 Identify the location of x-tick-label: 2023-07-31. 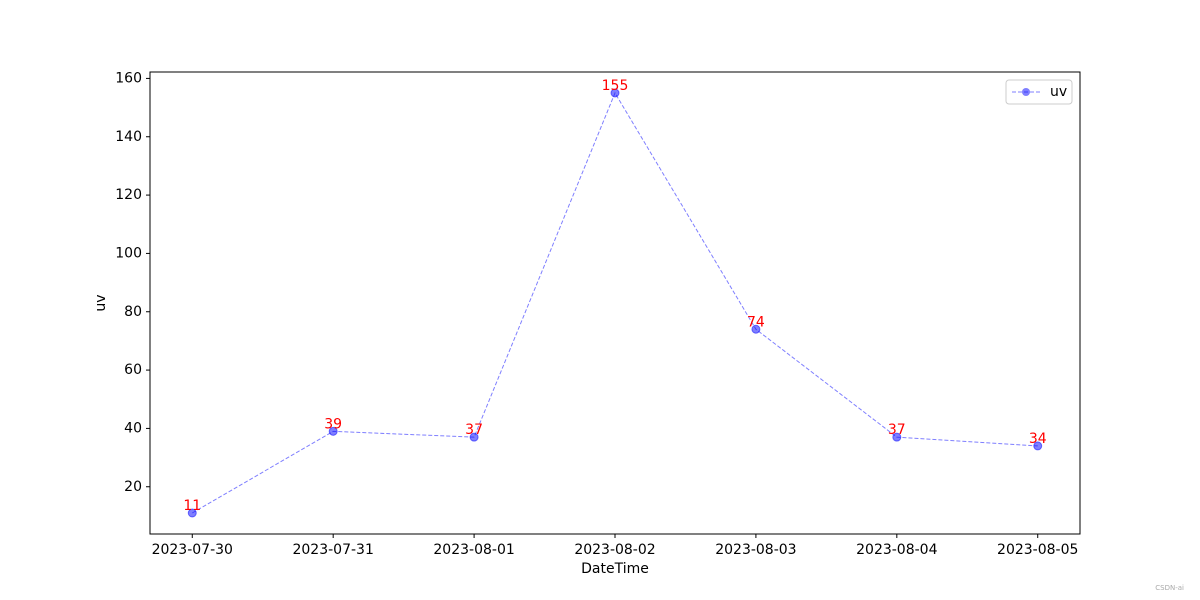
(332, 550).